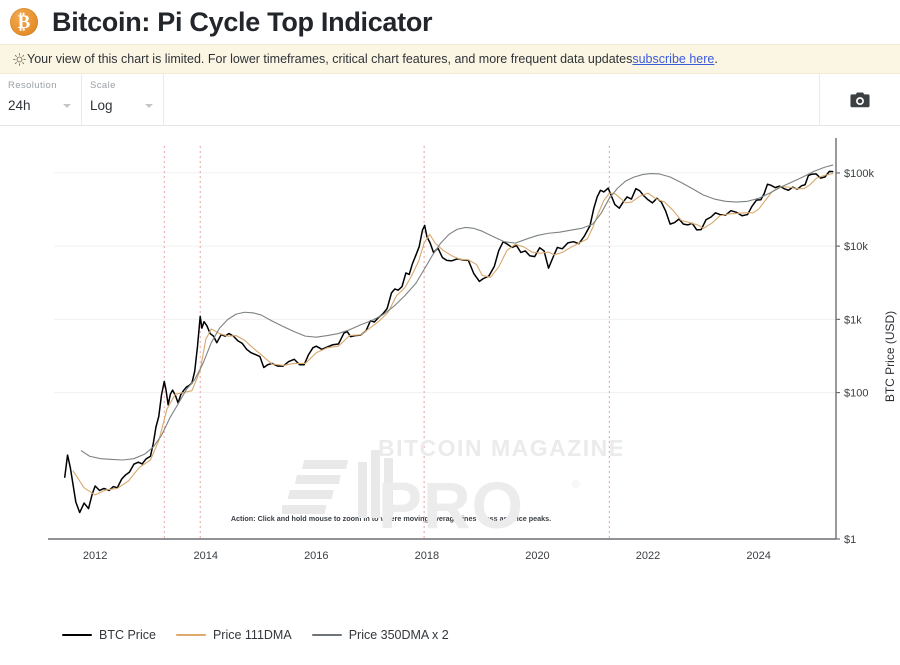  Describe the element at coordinates (101, 105) in the screenshot. I see `scale-value: Log` at that location.